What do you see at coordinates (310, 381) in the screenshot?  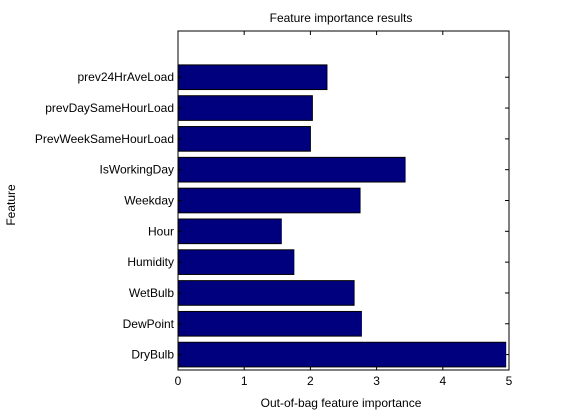 I see `x-tick-label-2: 2` at bounding box center [310, 381].